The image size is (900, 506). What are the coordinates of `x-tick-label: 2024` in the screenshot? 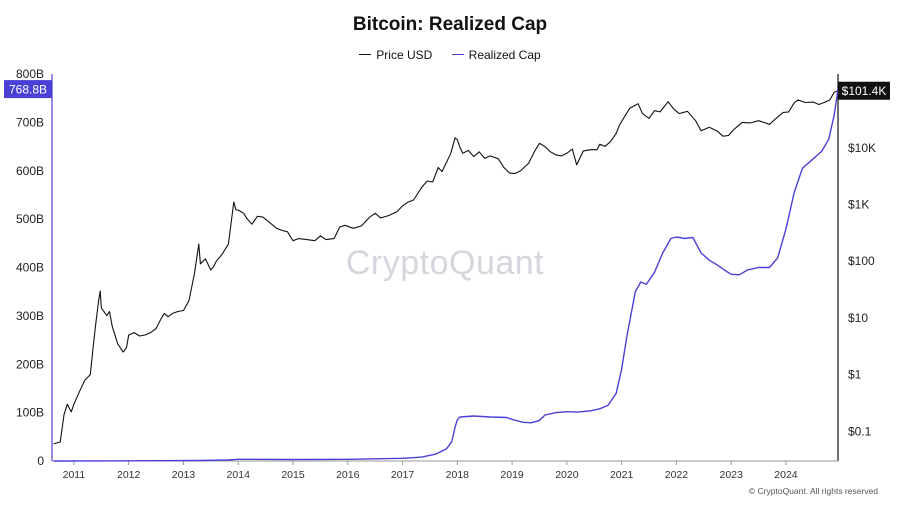 It's located at (786, 475).